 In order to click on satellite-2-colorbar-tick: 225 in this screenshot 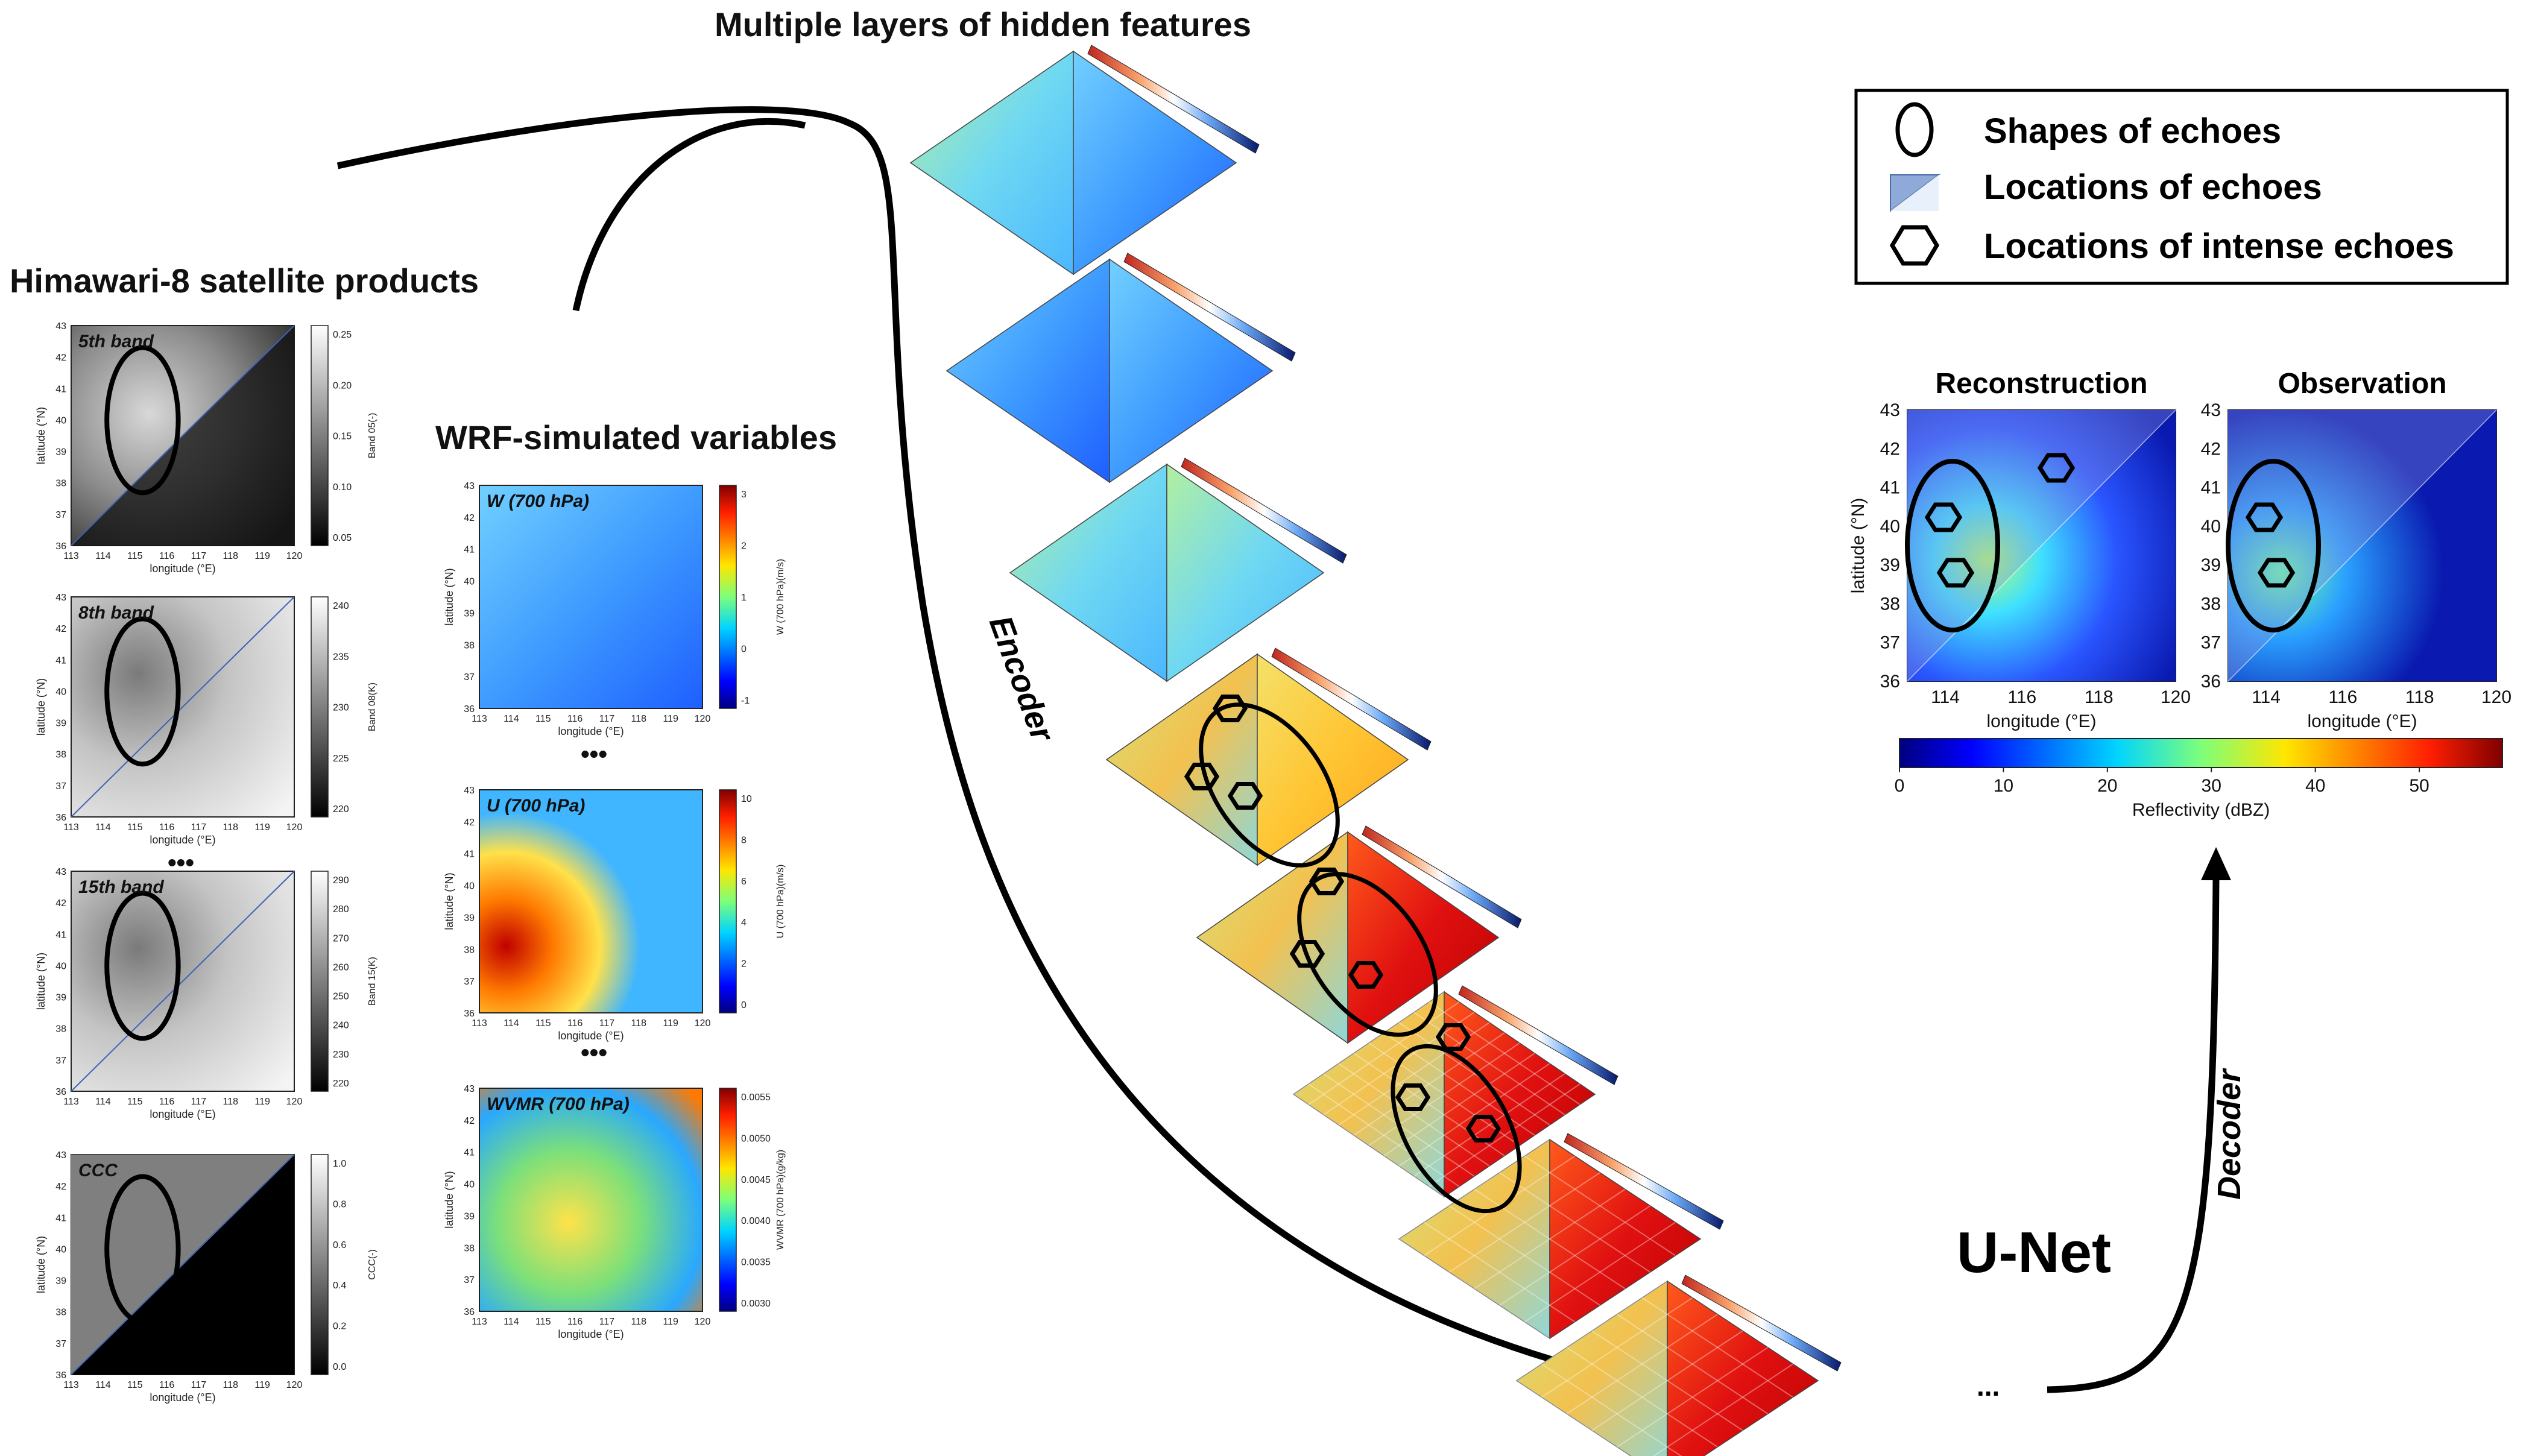, I will do `click(341, 759)`.